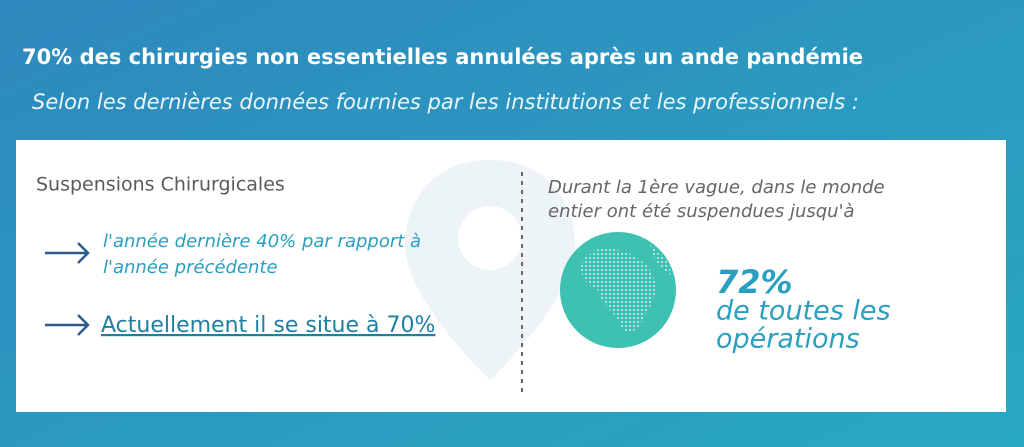 The image size is (1024, 447). I want to click on pin-watermark, so click(490, 270).